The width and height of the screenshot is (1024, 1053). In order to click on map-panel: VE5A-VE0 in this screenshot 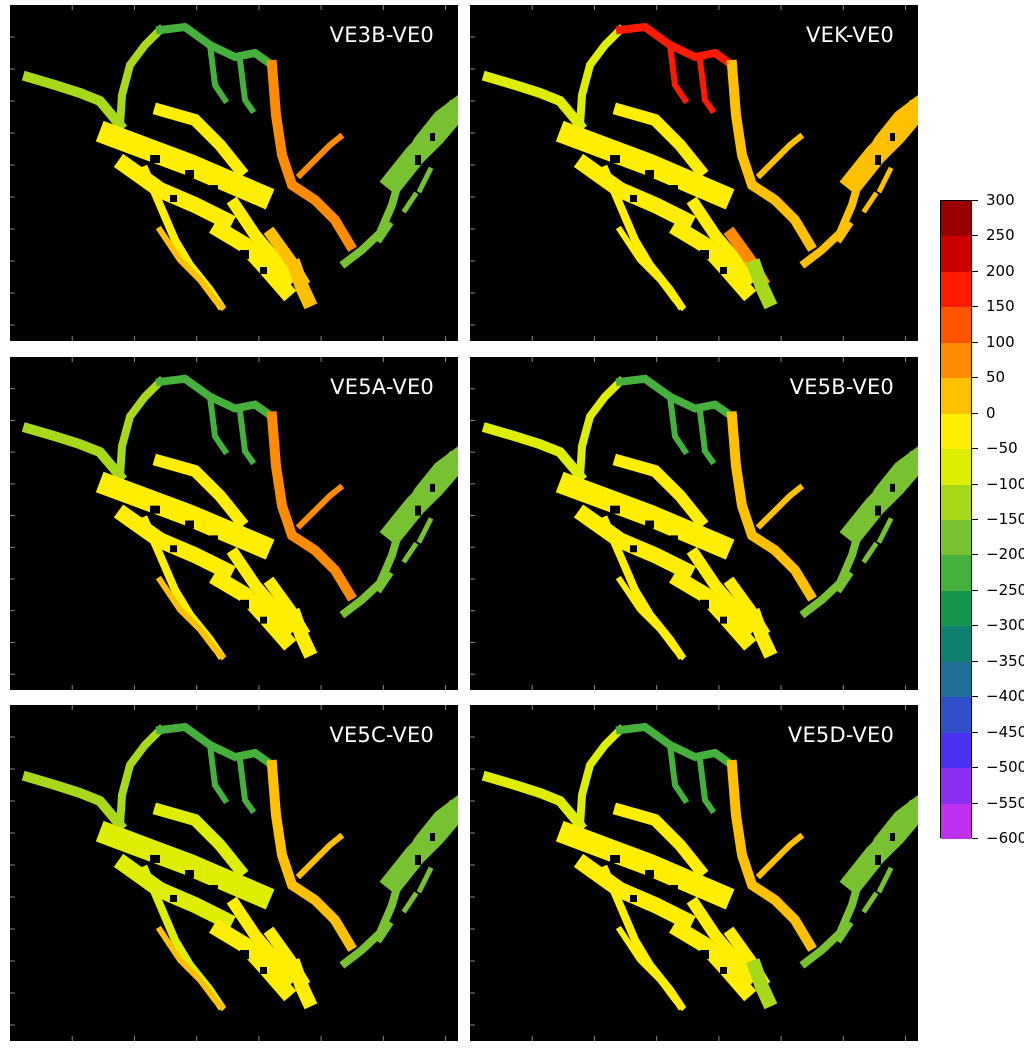, I will do `click(234, 523)`.